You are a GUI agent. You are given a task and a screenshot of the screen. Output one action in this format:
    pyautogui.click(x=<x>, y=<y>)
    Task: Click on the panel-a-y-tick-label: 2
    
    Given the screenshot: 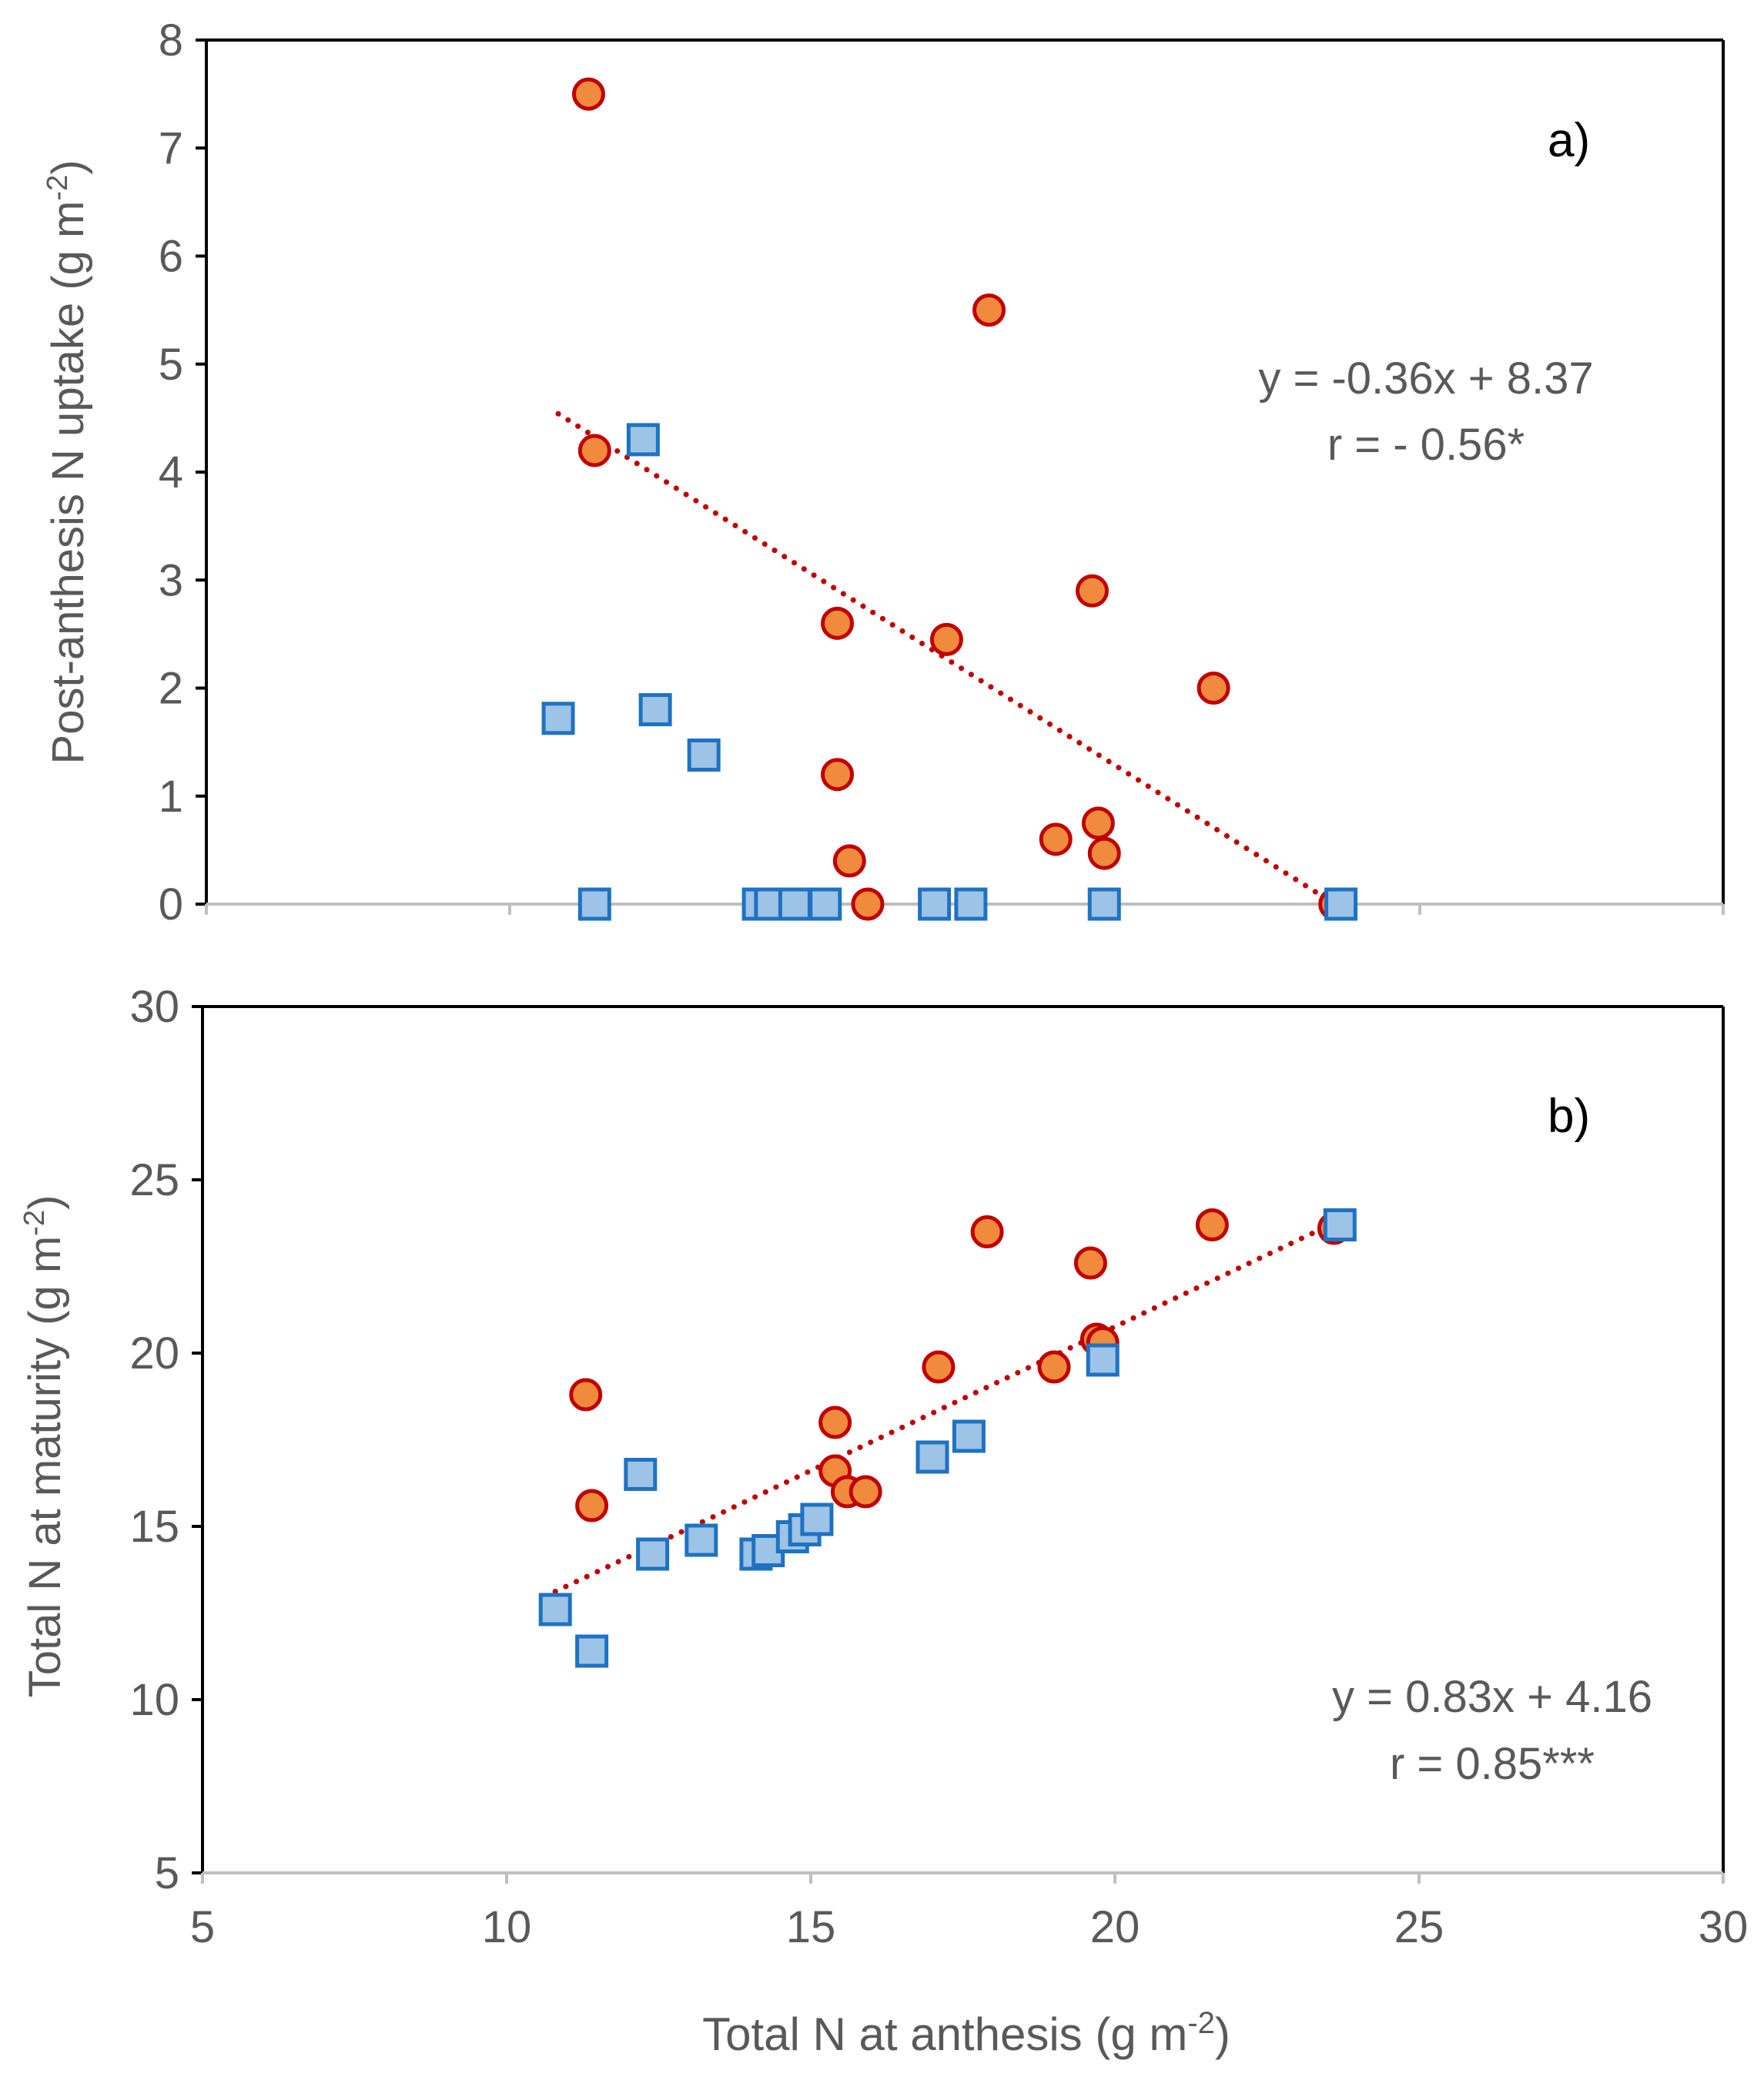 What is the action you would take?
    pyautogui.click(x=171, y=689)
    